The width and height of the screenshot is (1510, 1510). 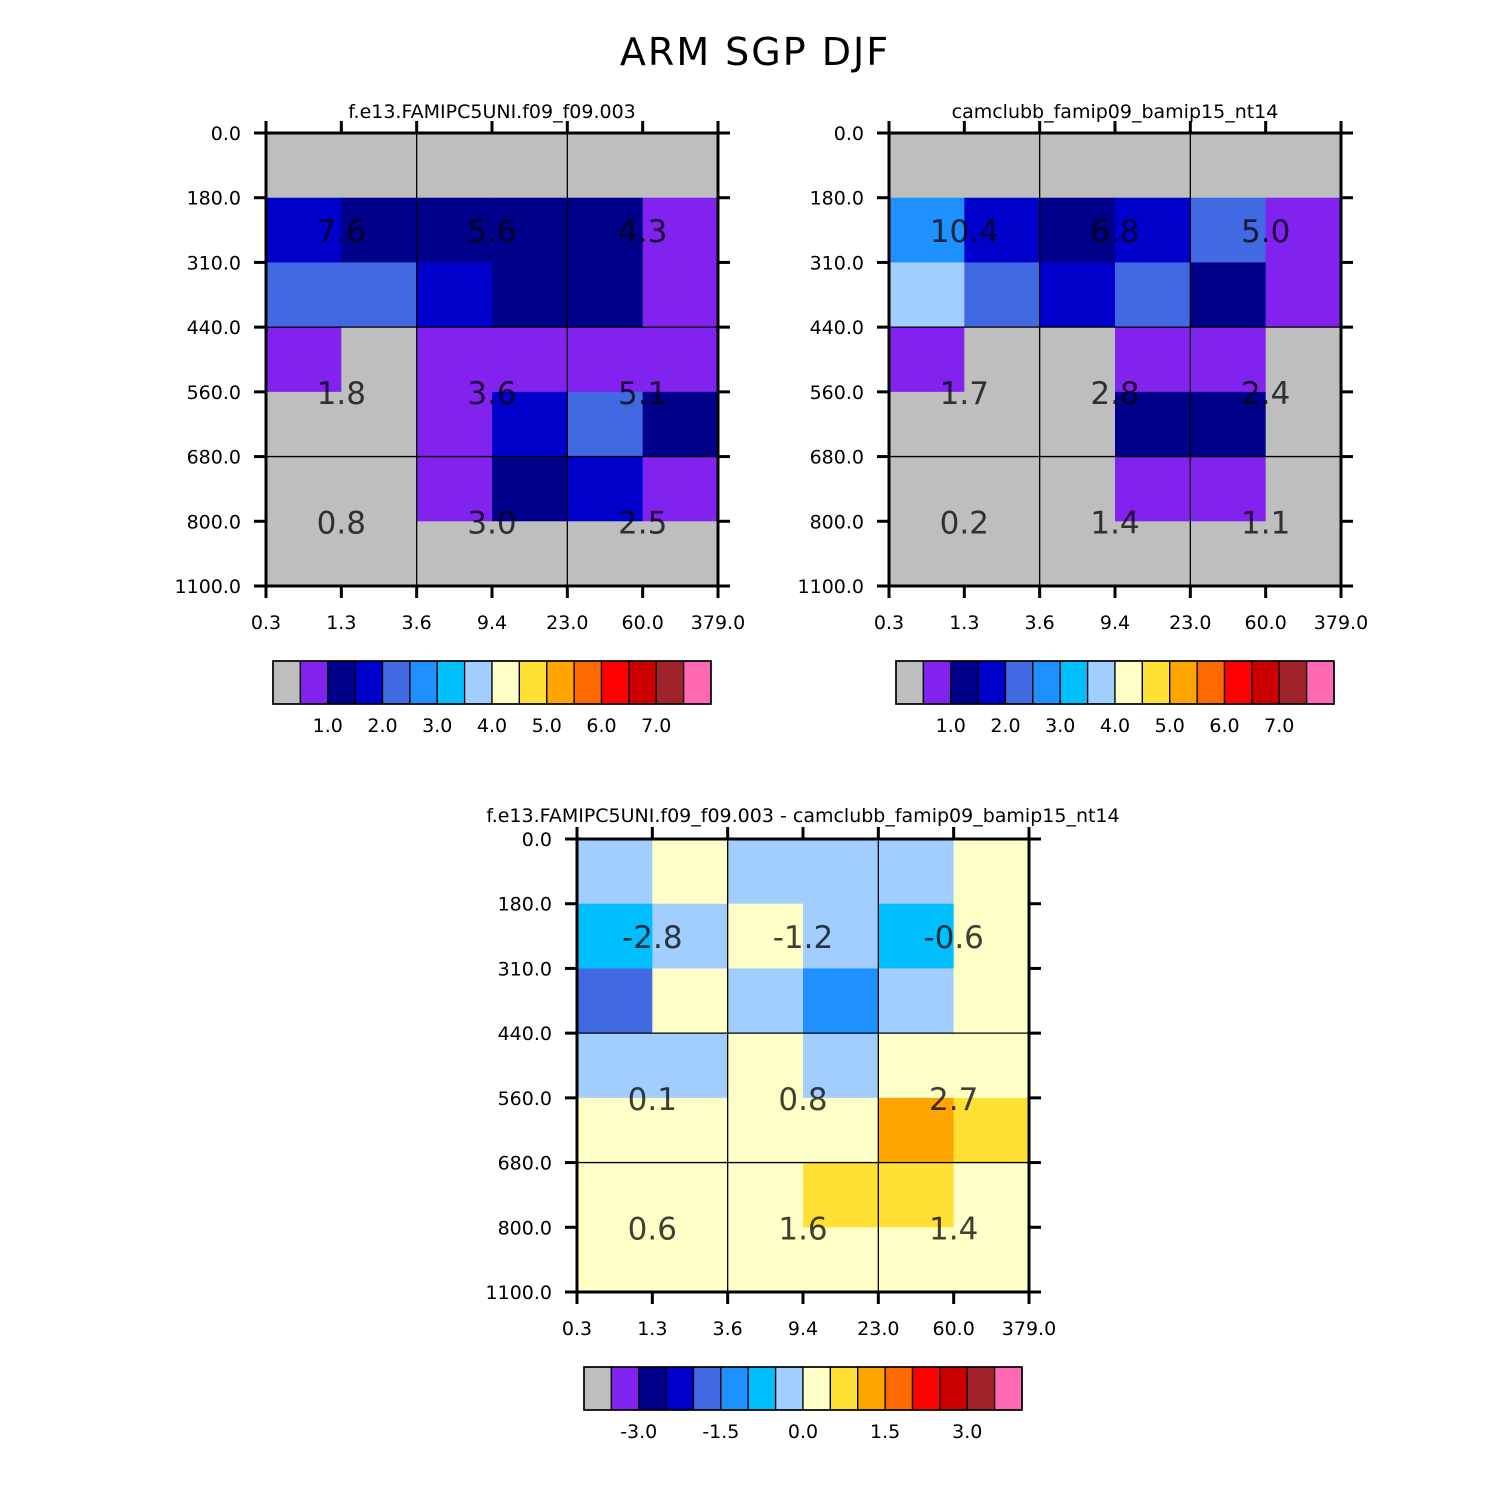 What do you see at coordinates (1005, 726) in the screenshot?
I see `colorbar-label: 2.0` at bounding box center [1005, 726].